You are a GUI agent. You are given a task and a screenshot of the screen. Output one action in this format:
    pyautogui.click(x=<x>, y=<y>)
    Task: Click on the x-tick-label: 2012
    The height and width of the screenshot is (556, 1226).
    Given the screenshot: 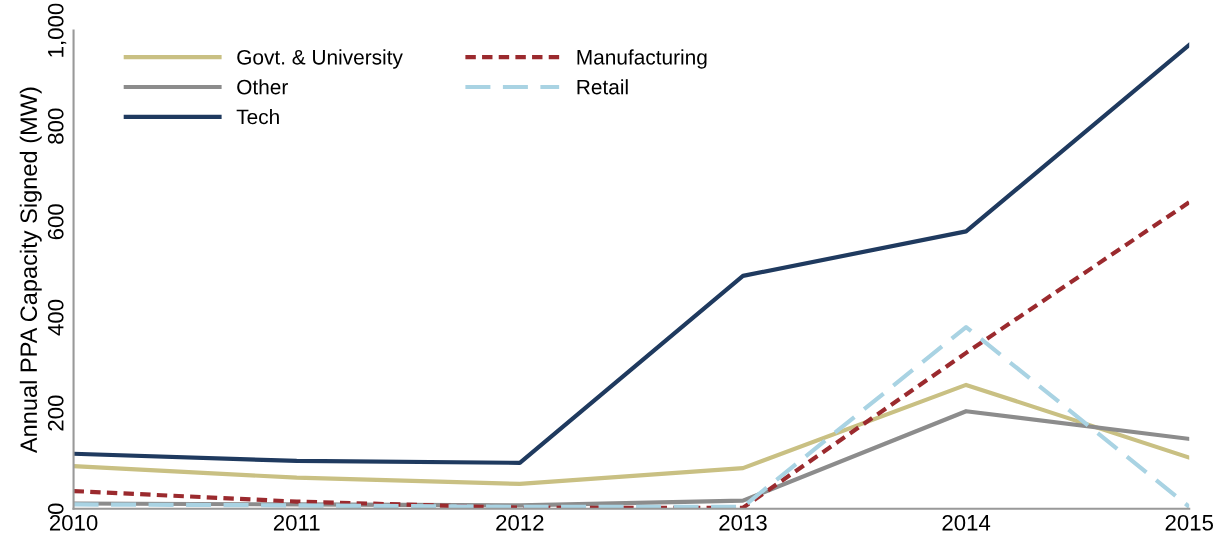 What is the action you would take?
    pyautogui.click(x=520, y=522)
    